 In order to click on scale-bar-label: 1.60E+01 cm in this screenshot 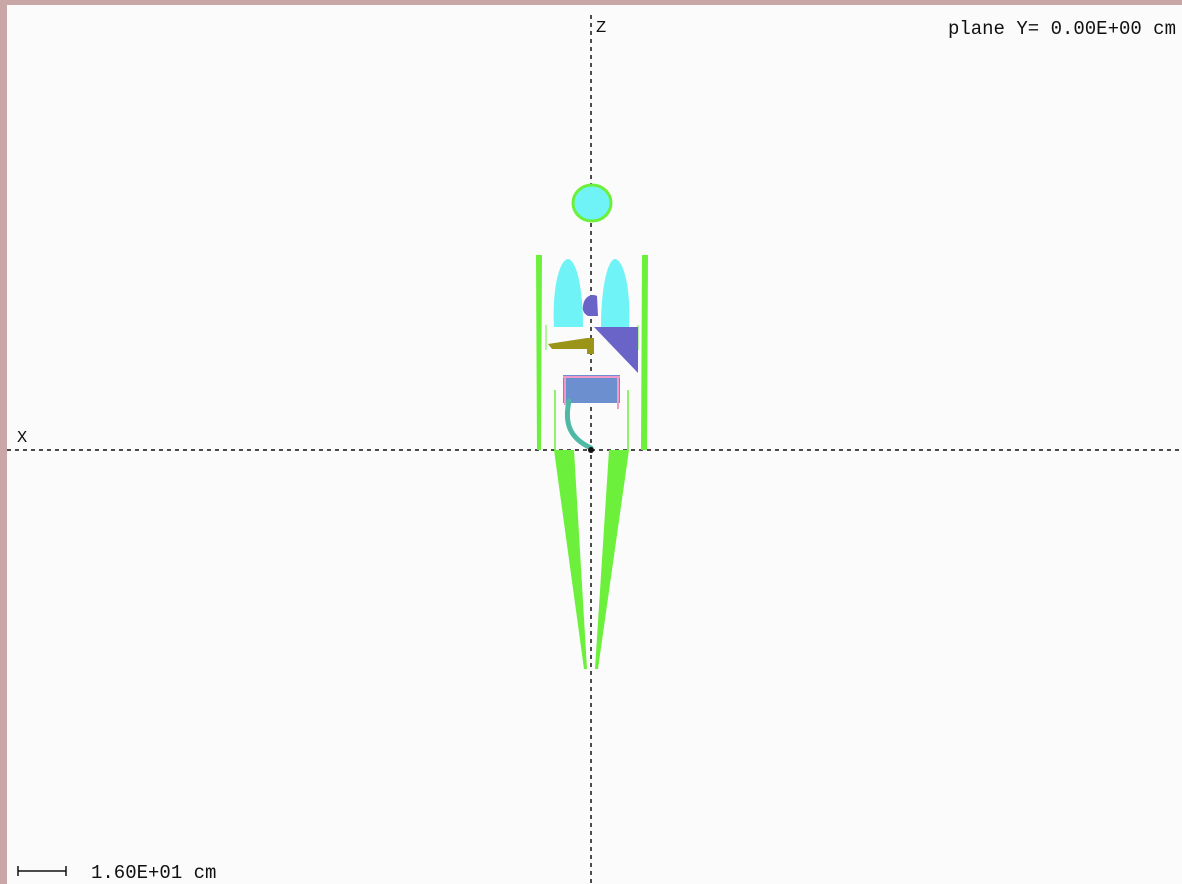, I will do `click(154, 873)`.